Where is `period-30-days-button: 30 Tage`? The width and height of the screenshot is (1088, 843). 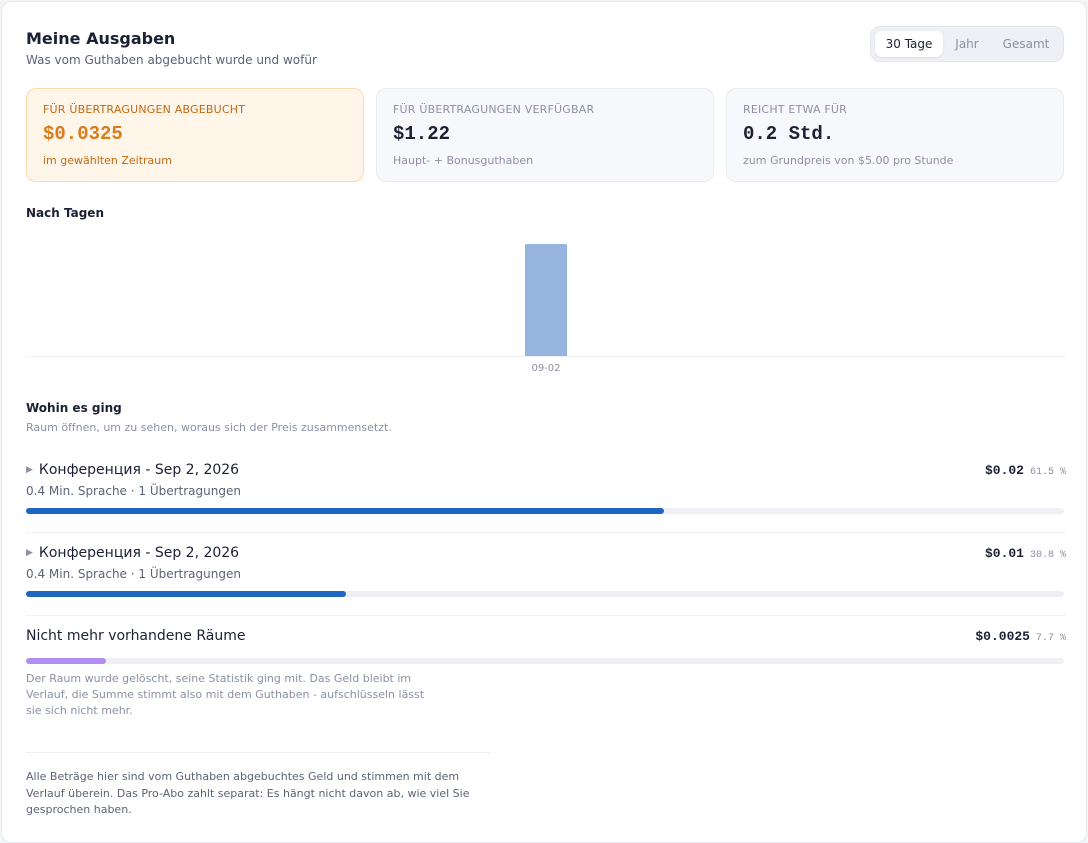 period-30-days-button: 30 Tage is located at coordinates (909, 44).